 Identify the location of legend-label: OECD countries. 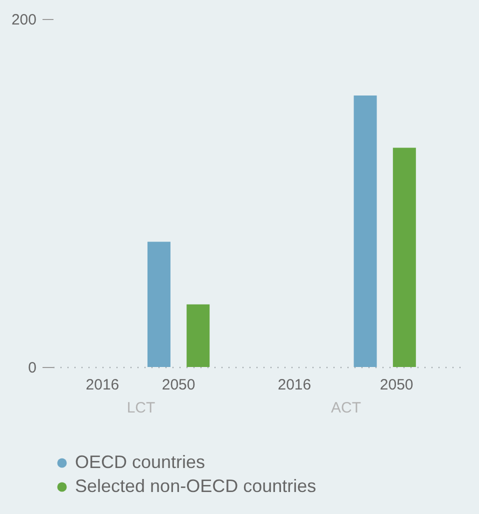
(140, 462).